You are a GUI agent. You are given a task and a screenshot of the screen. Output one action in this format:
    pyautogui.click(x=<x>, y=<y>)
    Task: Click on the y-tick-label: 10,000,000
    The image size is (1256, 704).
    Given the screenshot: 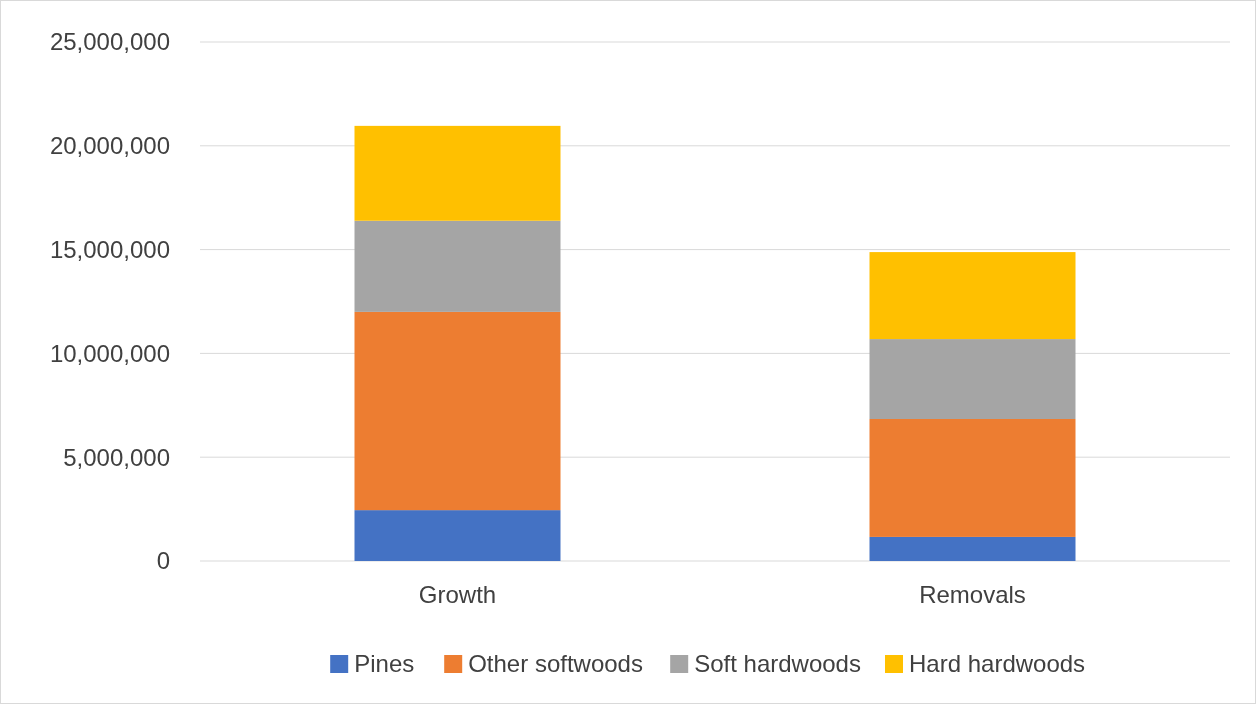 What is the action you would take?
    pyautogui.click(x=109, y=353)
    